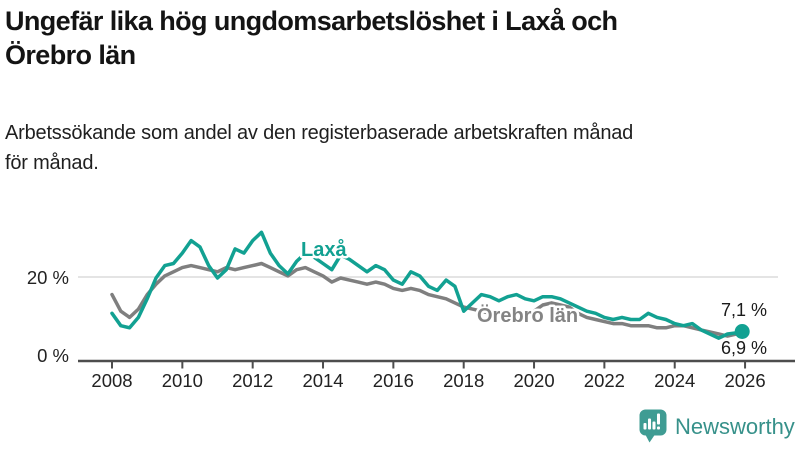 Image resolution: width=800 pixels, height=450 pixels. Describe the element at coordinates (651, 421) in the screenshot. I see `logo-bar-chart-glyph` at that location.